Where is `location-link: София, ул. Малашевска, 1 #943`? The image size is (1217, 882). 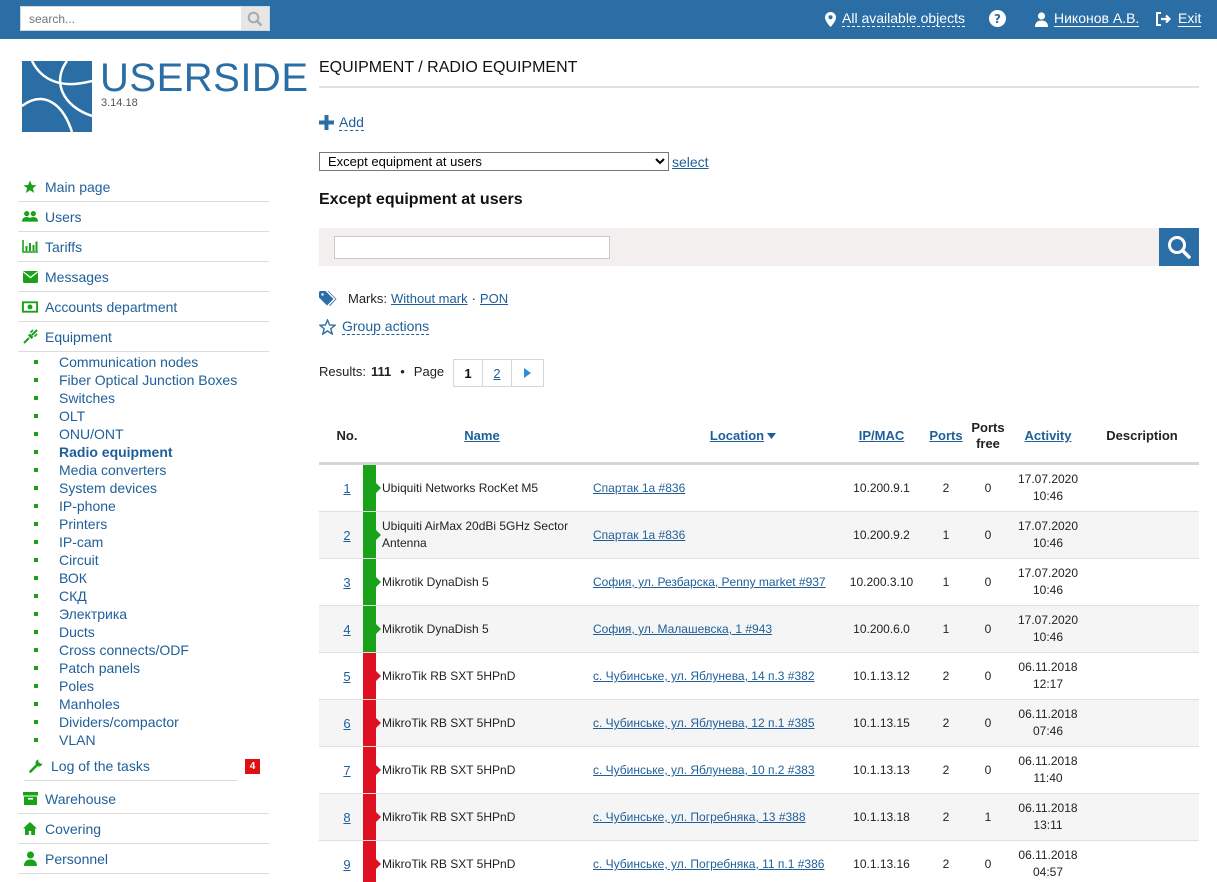 location-link: София, ул. Малашевска, 1 #943 is located at coordinates (683, 629).